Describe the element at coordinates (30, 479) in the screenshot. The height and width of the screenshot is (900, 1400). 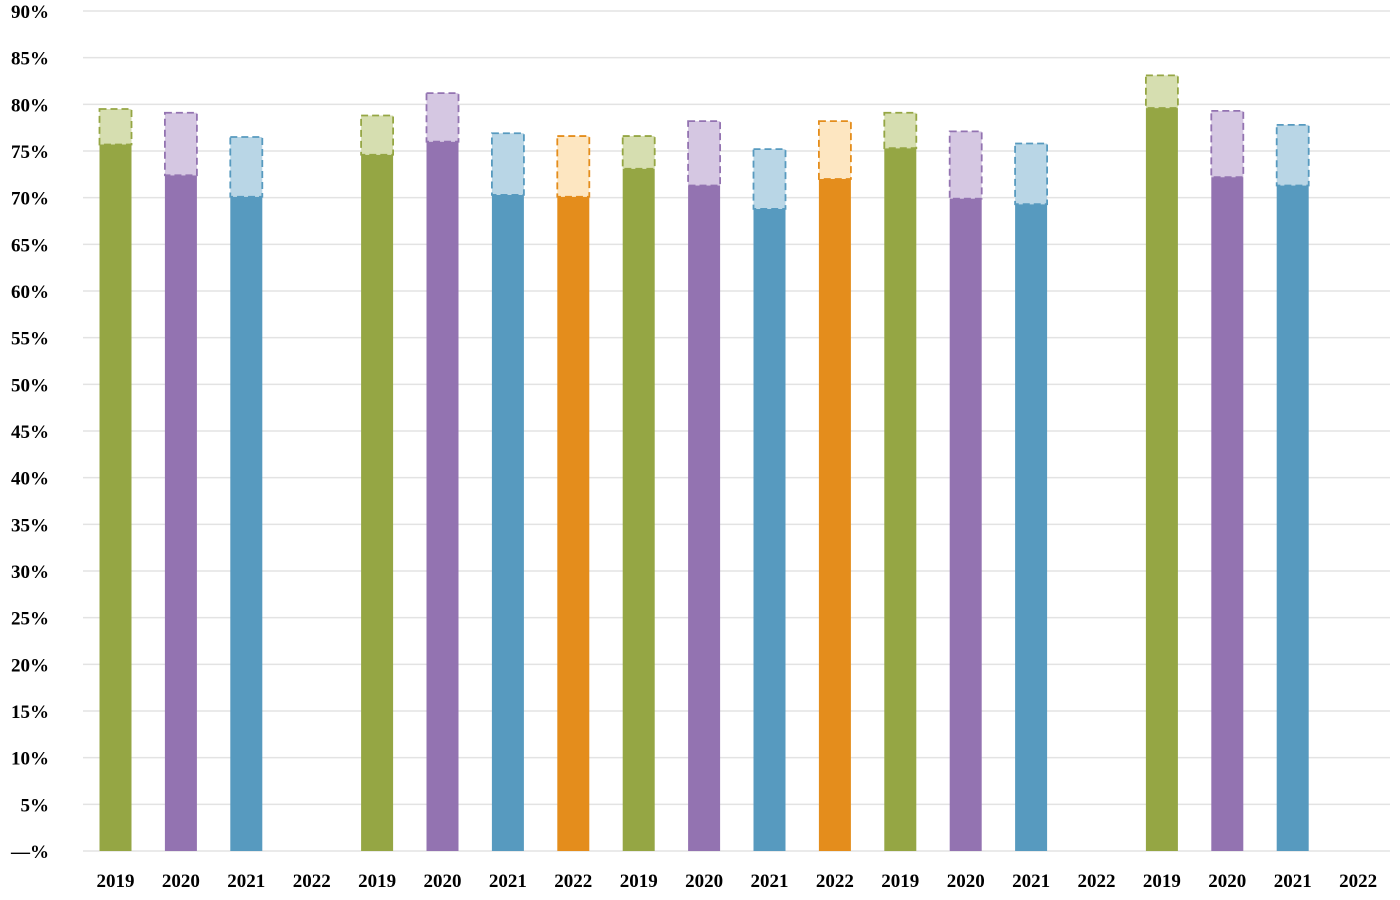
I see `y-tick-label: 40%` at that location.